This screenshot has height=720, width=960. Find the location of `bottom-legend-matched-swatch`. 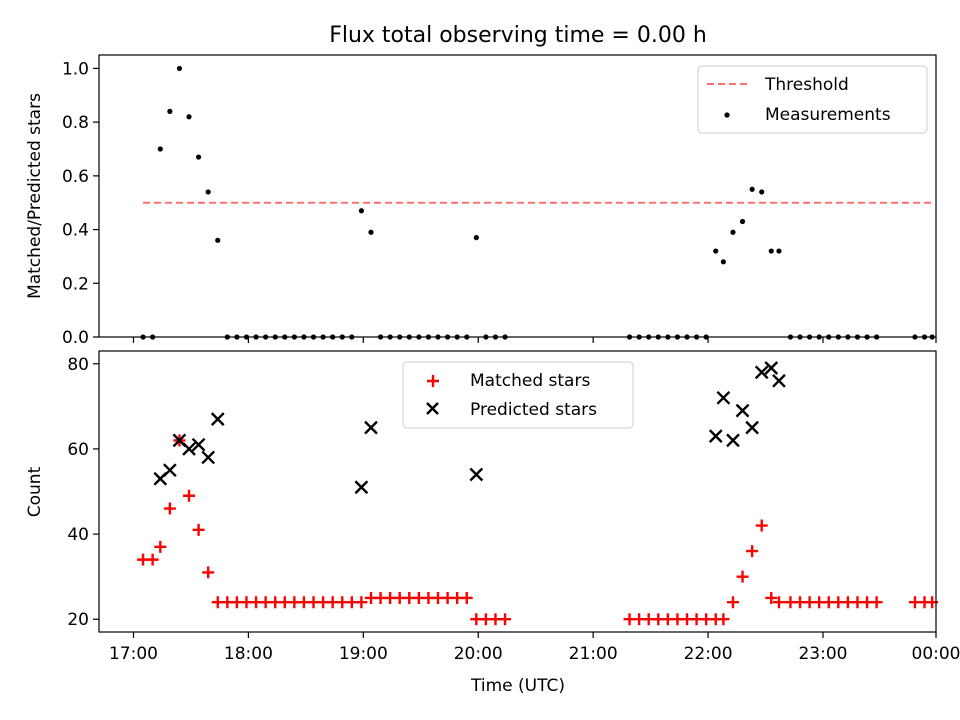

bottom-legend-matched-swatch is located at coordinates (433, 381).